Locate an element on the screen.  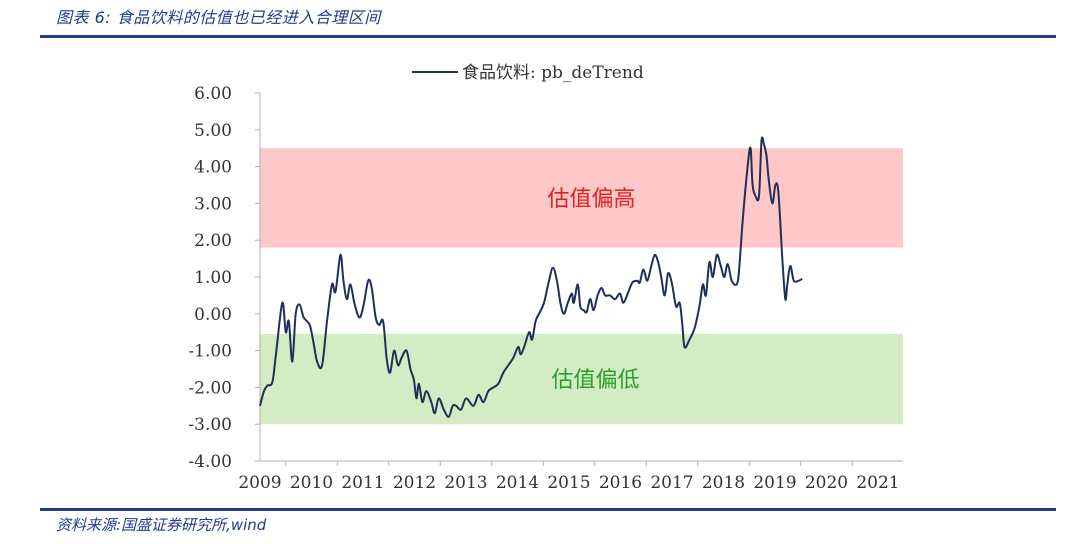
y-tick-label: 5.00 is located at coordinates (213, 131).